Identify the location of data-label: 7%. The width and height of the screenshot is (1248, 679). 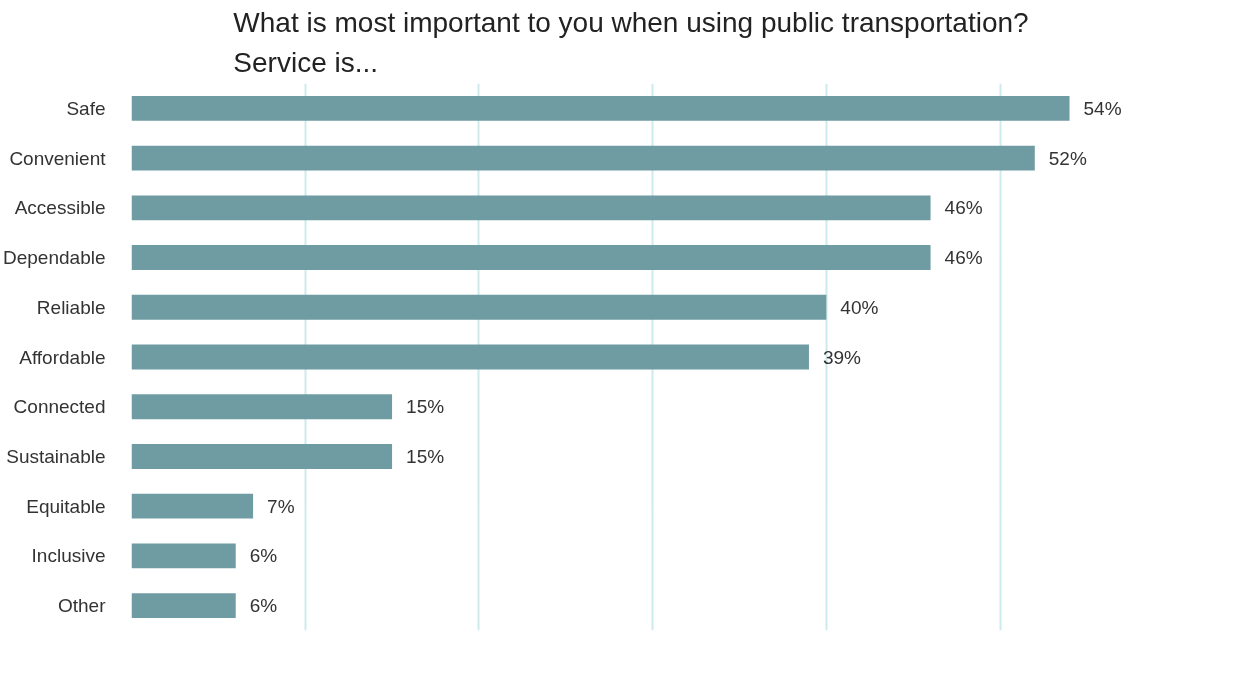
(281, 506).